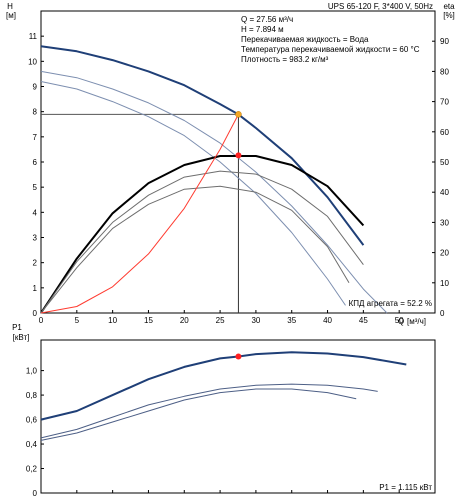  What do you see at coordinates (327, 320) in the screenshot?
I see `x-tick-label: 40` at bounding box center [327, 320].